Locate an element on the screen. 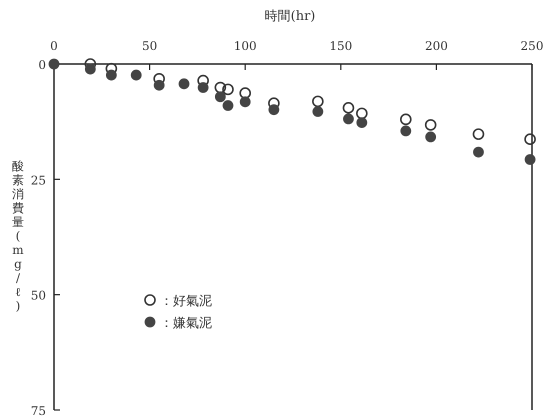 The width and height of the screenshot is (550, 419). x-tick-label: 50 is located at coordinates (150, 46).